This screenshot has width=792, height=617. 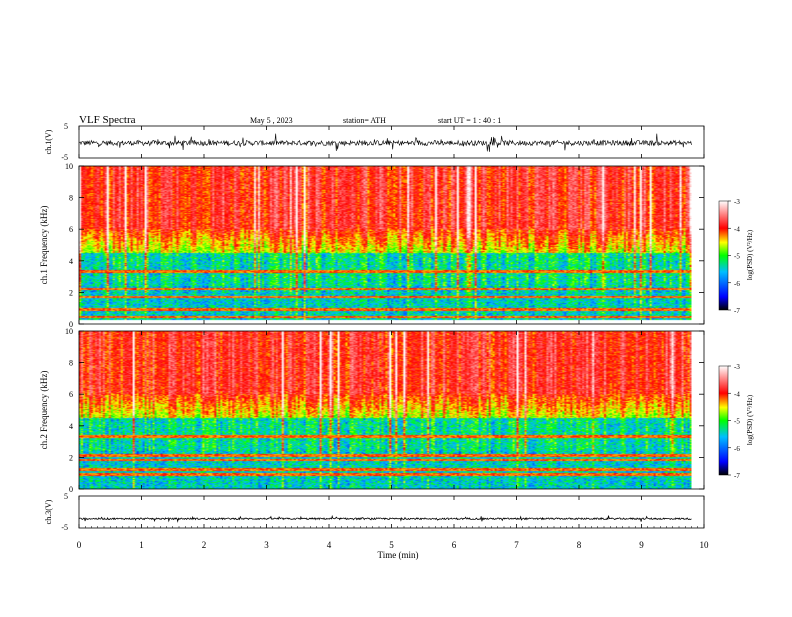 I want to click on ch1-spectrogram-ylabel: ch.1 Frequency (kHz), so click(x=44, y=245).